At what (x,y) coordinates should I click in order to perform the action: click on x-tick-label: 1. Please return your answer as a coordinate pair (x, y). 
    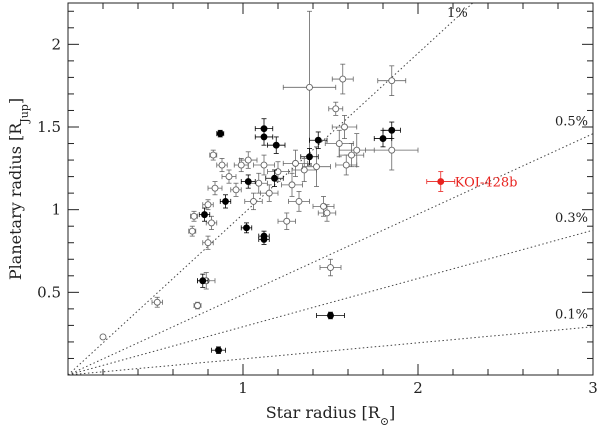
    Looking at the image, I should click on (243, 388).